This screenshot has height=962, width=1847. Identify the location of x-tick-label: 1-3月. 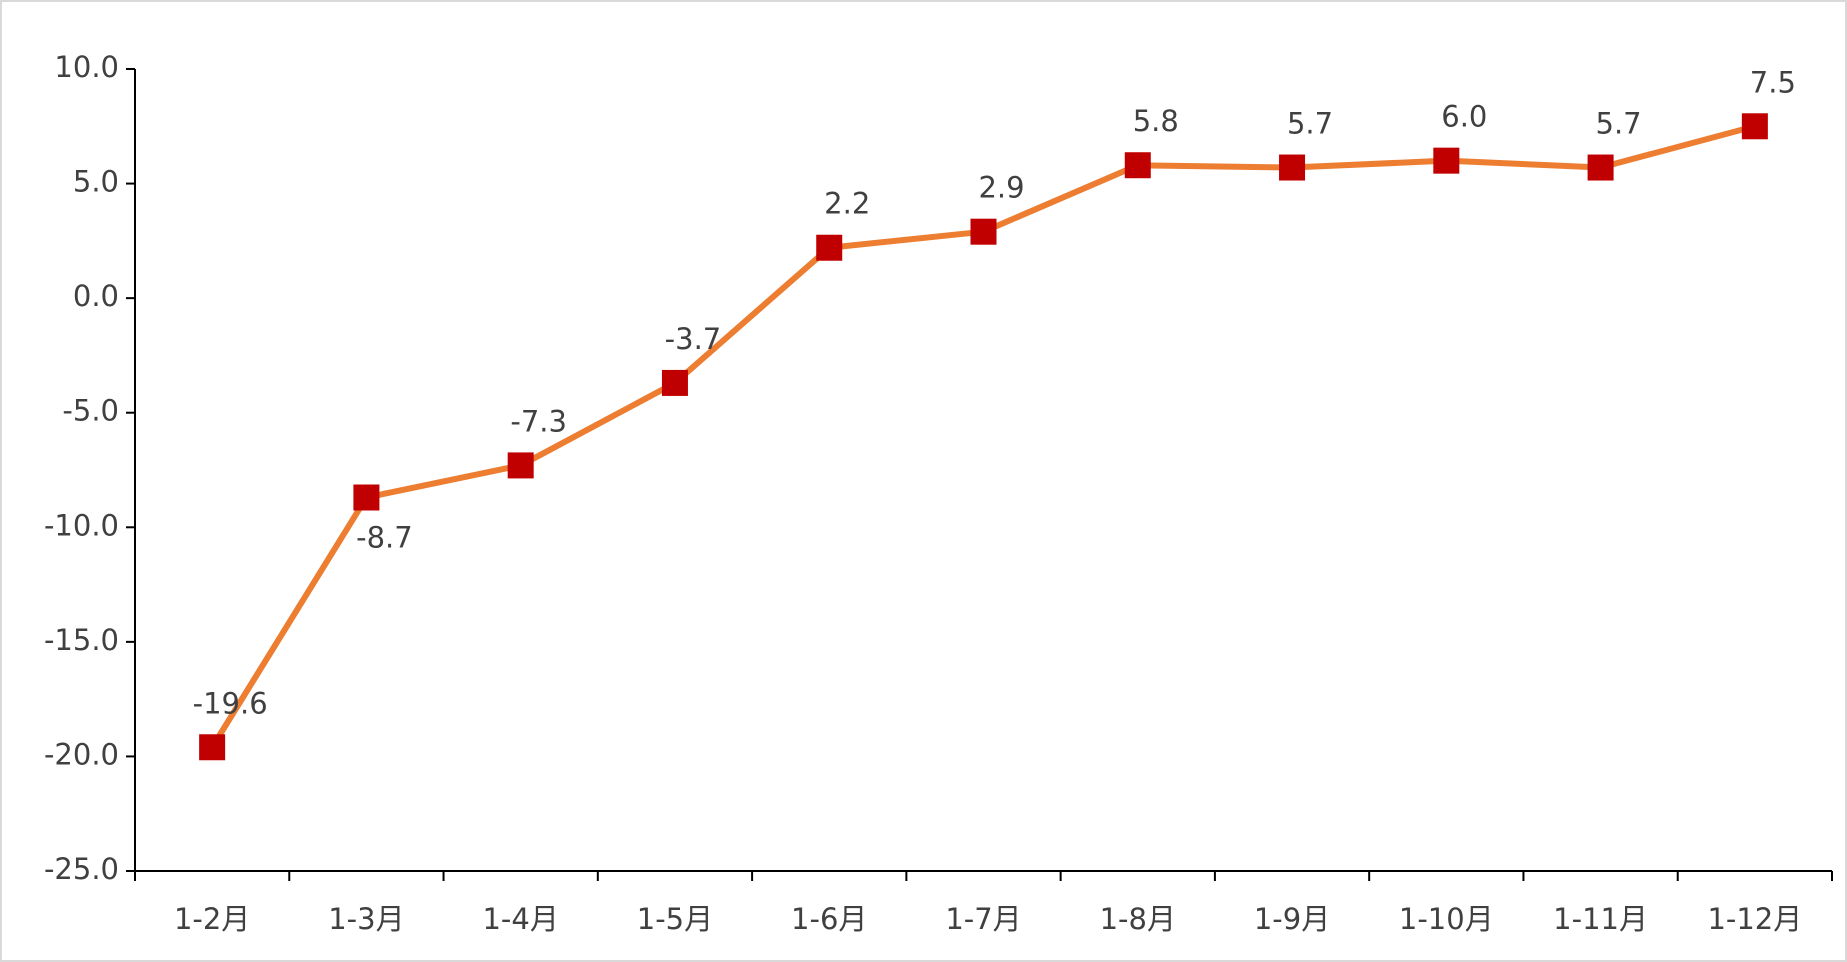
(366, 919).